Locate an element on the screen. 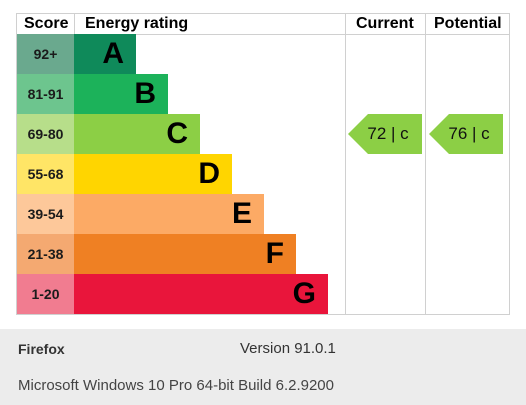 This screenshot has width=526, height=405. score-cell: 81-91 is located at coordinates (45, 94).